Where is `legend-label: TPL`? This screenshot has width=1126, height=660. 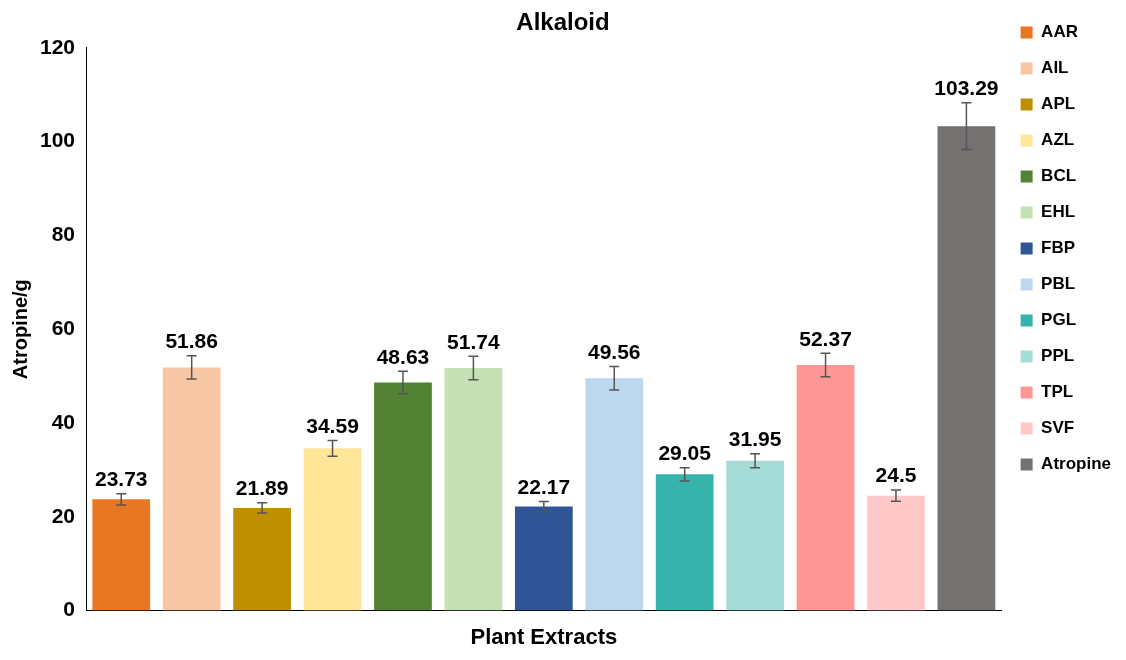
legend-label: TPL is located at coordinates (1057, 392).